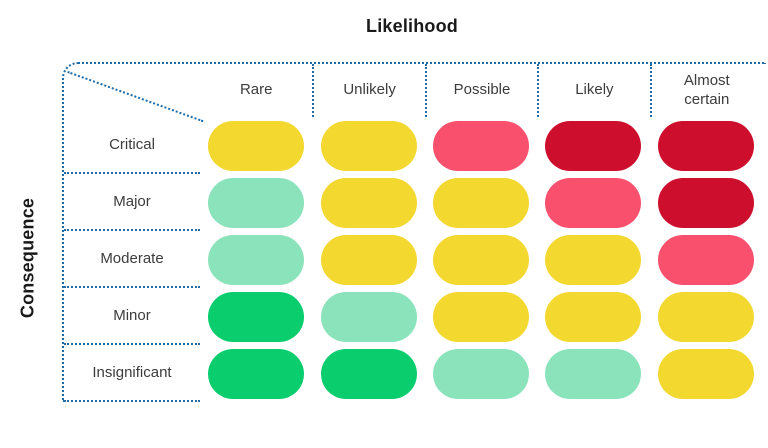 The width and height of the screenshot is (768, 448). I want to click on risk-pill-moderate-likely, so click(593, 259).